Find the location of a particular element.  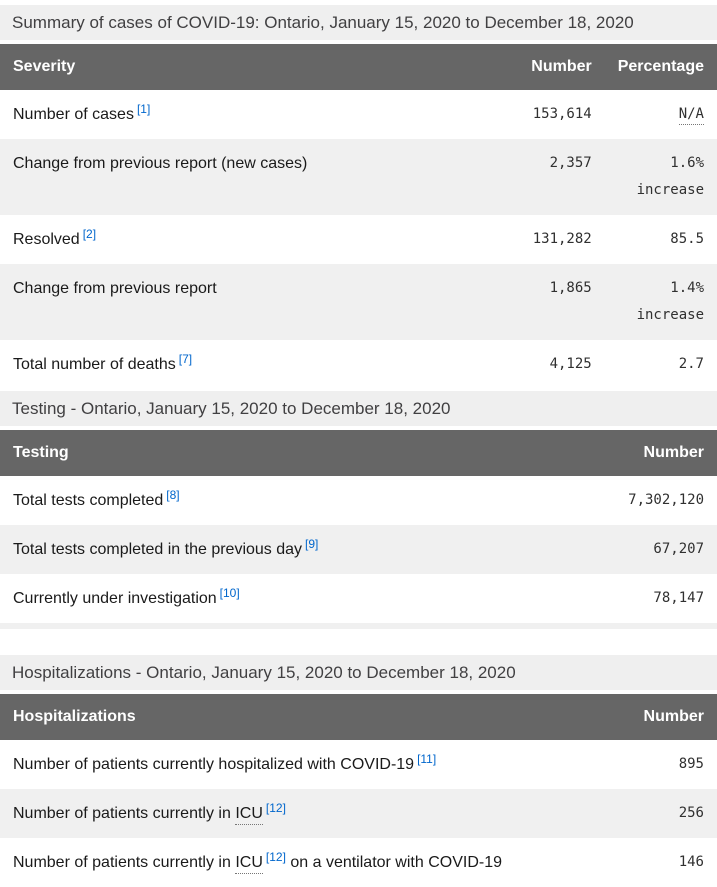

table-end-strip is located at coordinates (358, 626).